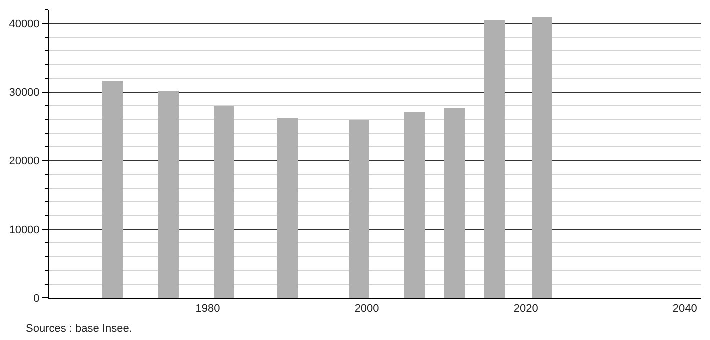 Image resolution: width=710 pixels, height=340 pixels. I want to click on x-tick-label: 1980, so click(208, 309).